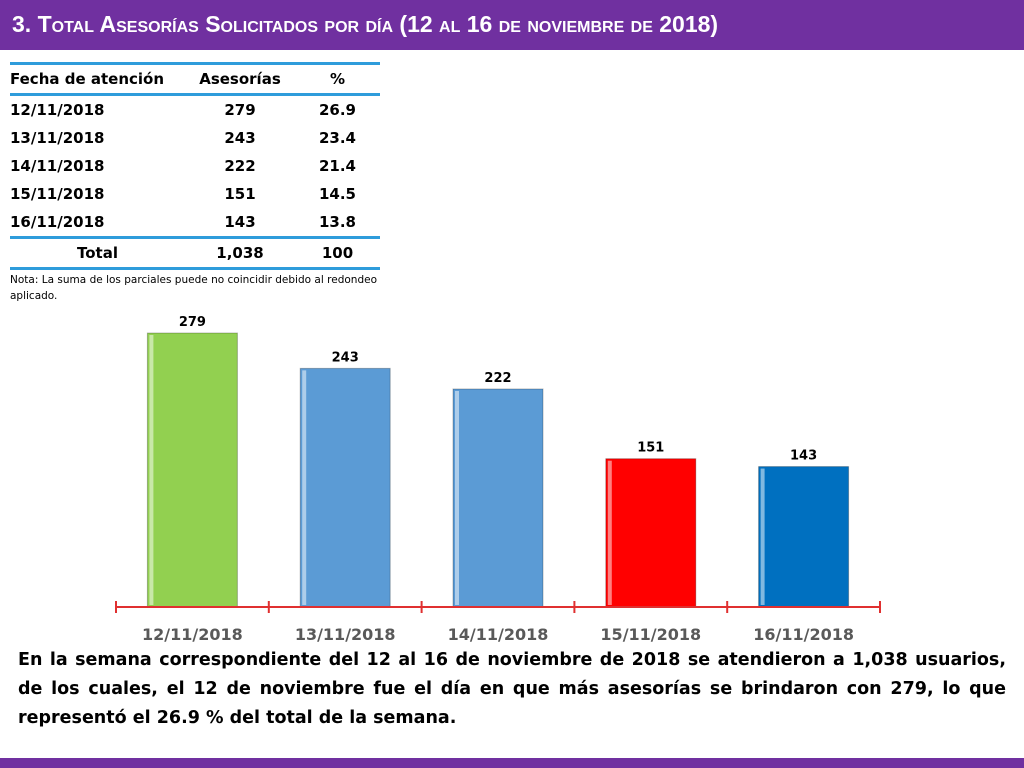  Describe the element at coordinates (345, 634) in the screenshot. I see `x-tick-label: 13/11/2018` at that location.